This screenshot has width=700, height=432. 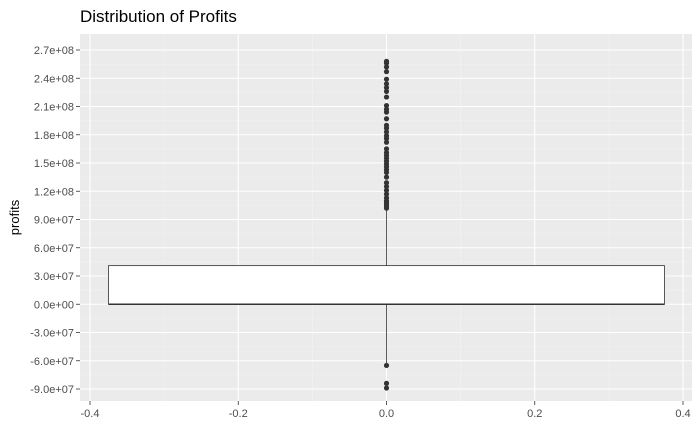 What do you see at coordinates (386, 414) in the screenshot?
I see `x-tick-label: 0.0` at bounding box center [386, 414].